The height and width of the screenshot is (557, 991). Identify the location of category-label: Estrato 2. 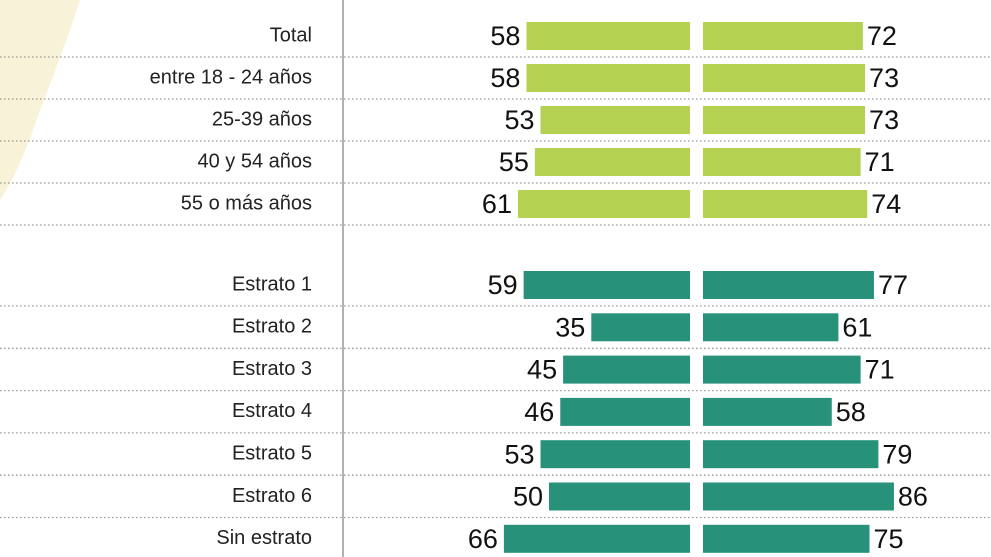
(272, 327).